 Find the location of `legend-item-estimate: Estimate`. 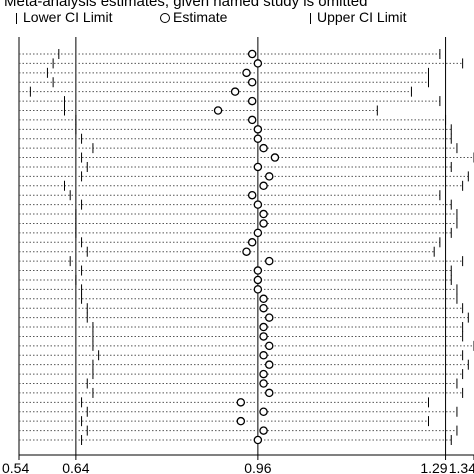

legend-item-estimate: Estimate is located at coordinates (193, 17).